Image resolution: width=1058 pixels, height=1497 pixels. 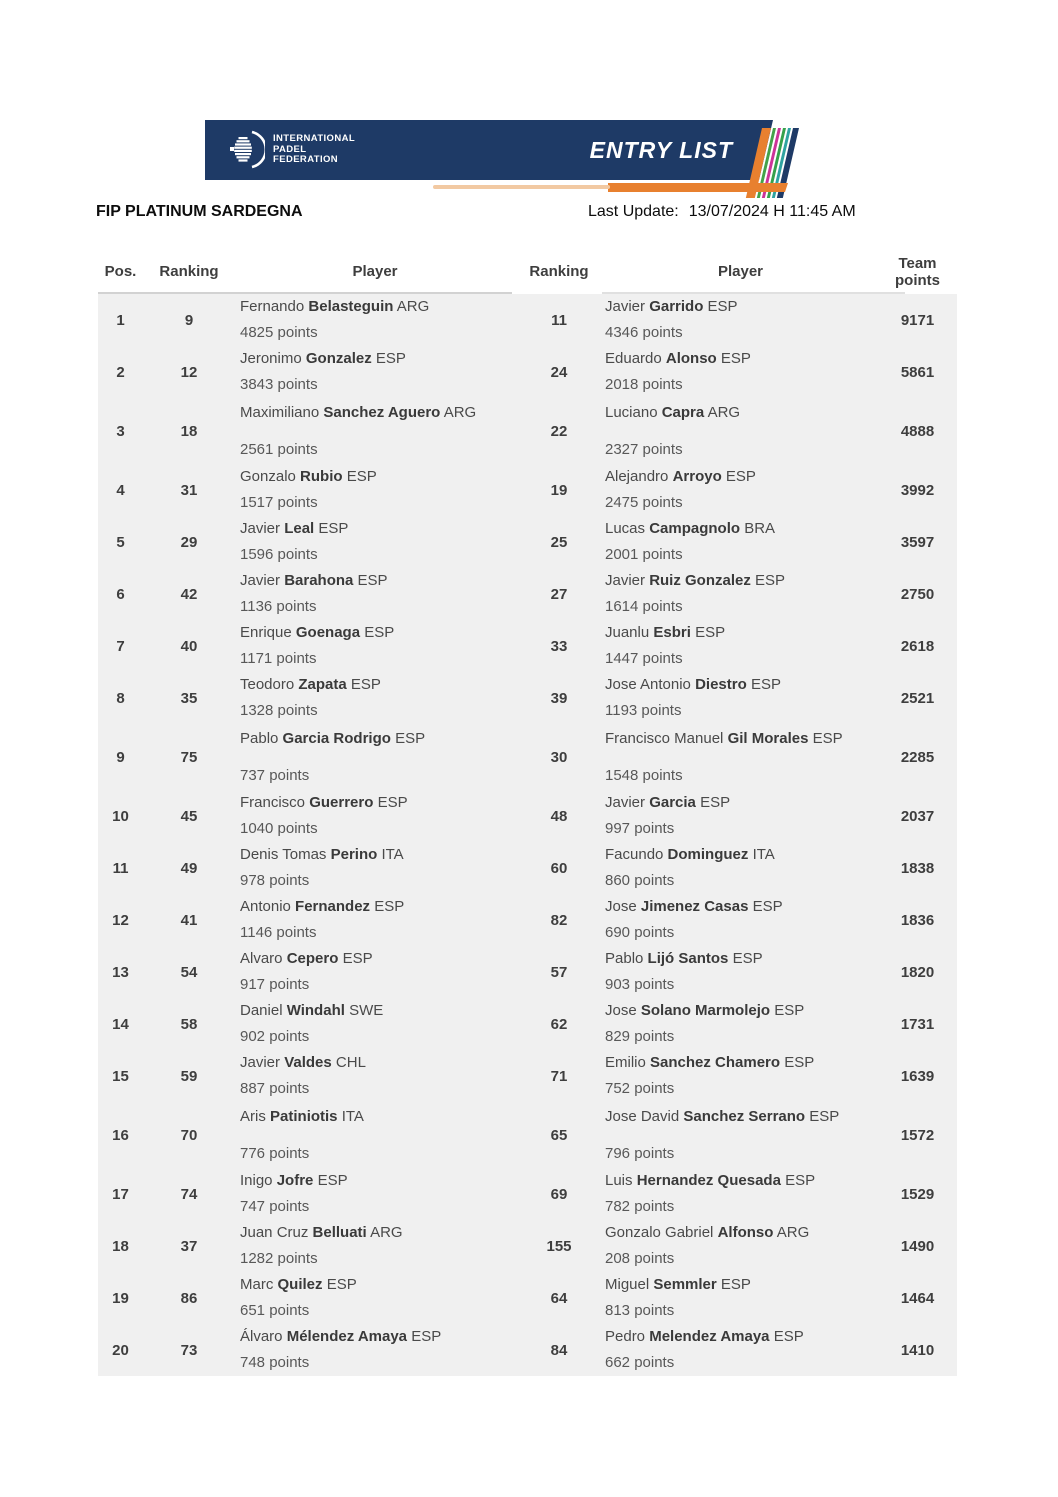 I want to click on player-name-b: Miguel Semmler ESP, so click(x=741, y=1285).